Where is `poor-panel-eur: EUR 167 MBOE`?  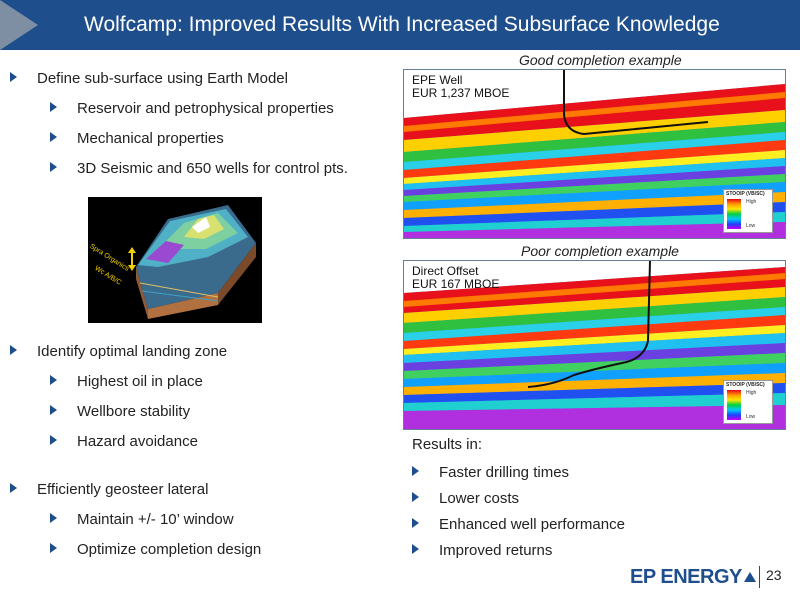
poor-panel-eur: EUR 167 MBOE is located at coordinates (456, 284).